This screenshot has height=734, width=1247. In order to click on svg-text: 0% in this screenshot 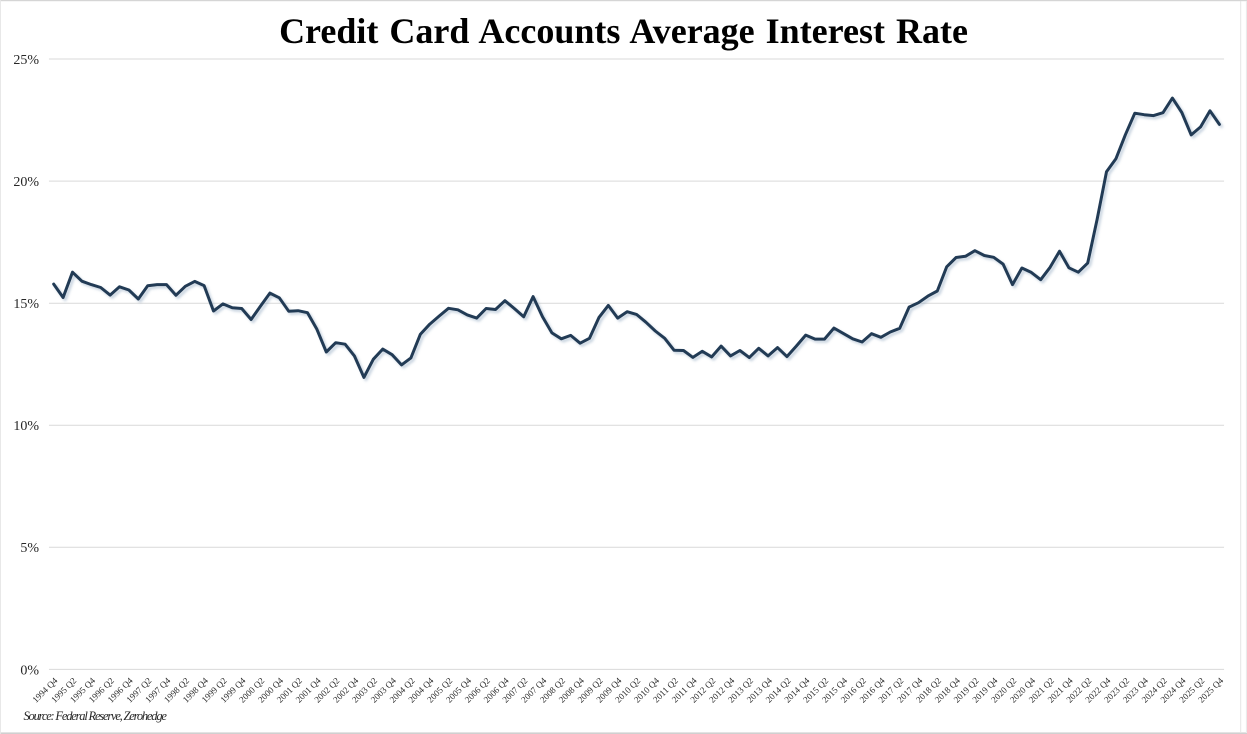, I will do `click(29, 670)`.